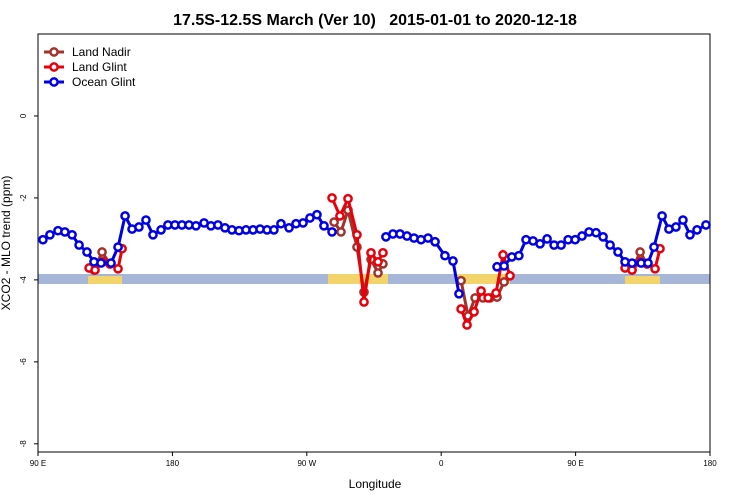 This screenshot has width=750, height=500. Describe the element at coordinates (23, 444) in the screenshot. I see `y-tick-label: -8` at that location.